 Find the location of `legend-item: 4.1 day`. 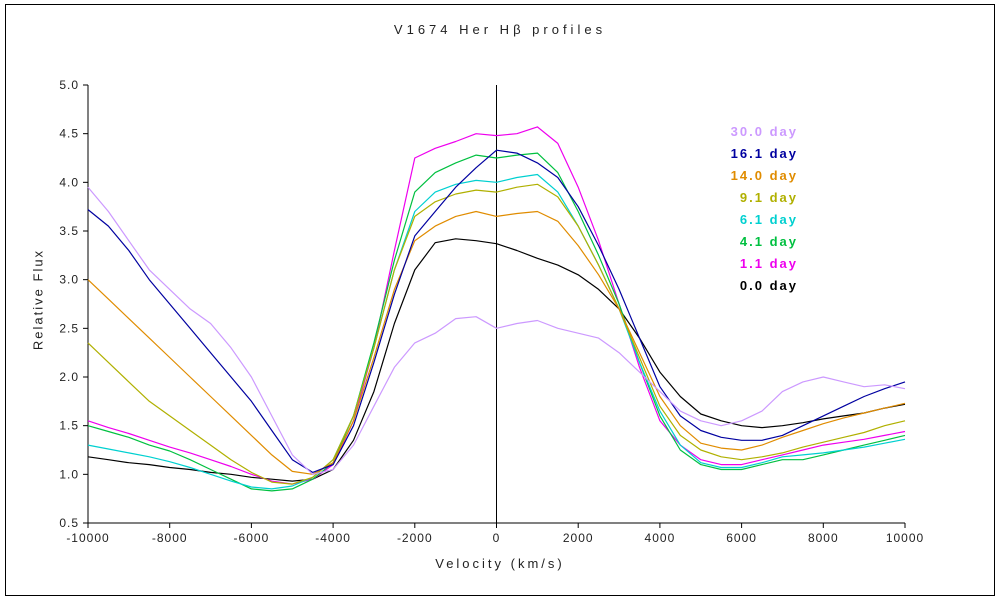

legend-item: 4.1 day is located at coordinates (769, 241).